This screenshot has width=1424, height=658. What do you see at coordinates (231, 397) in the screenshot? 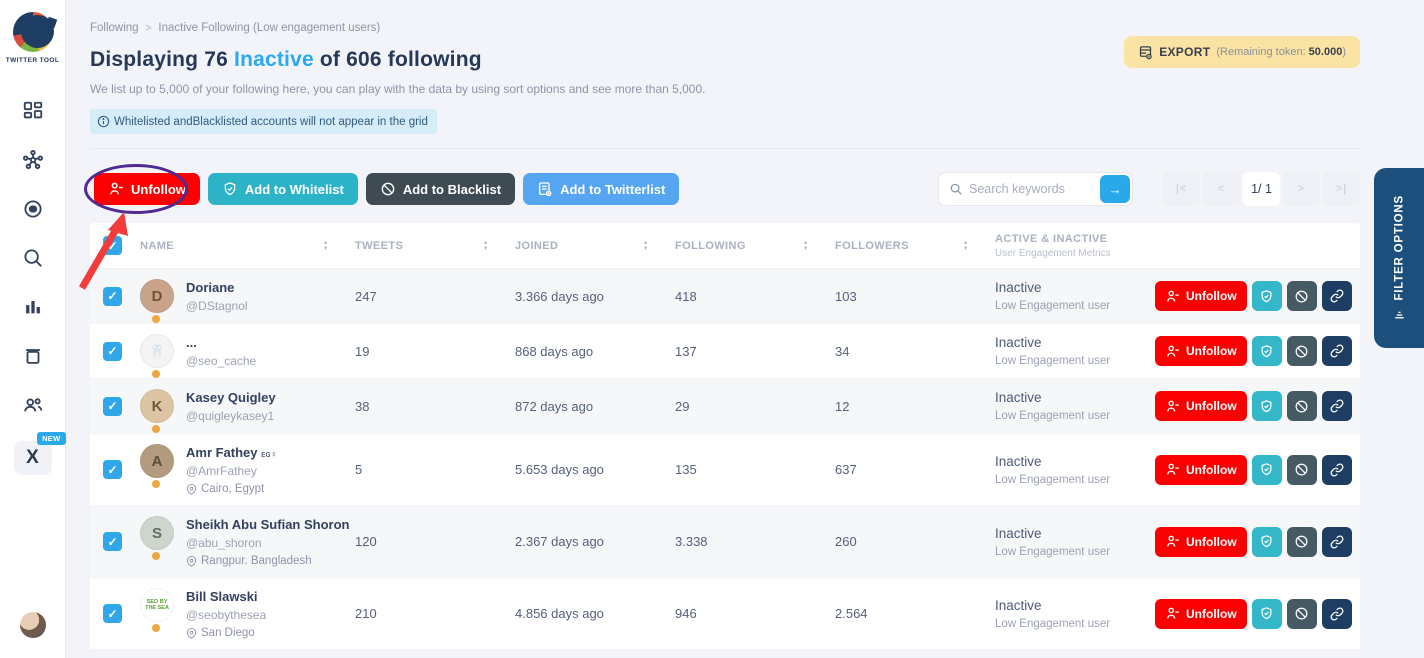
I see `user-name: Kasey Quigley` at bounding box center [231, 397].